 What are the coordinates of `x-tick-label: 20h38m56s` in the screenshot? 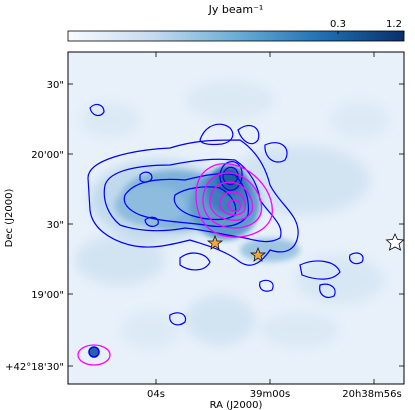 It's located at (371, 394).